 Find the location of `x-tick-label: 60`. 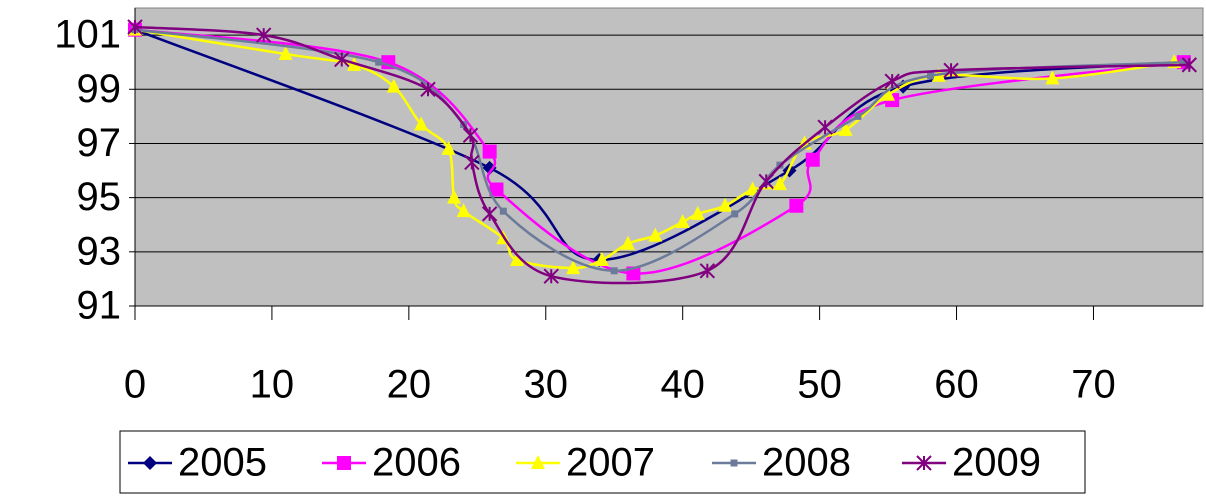

x-tick-label: 60 is located at coordinates (956, 385).